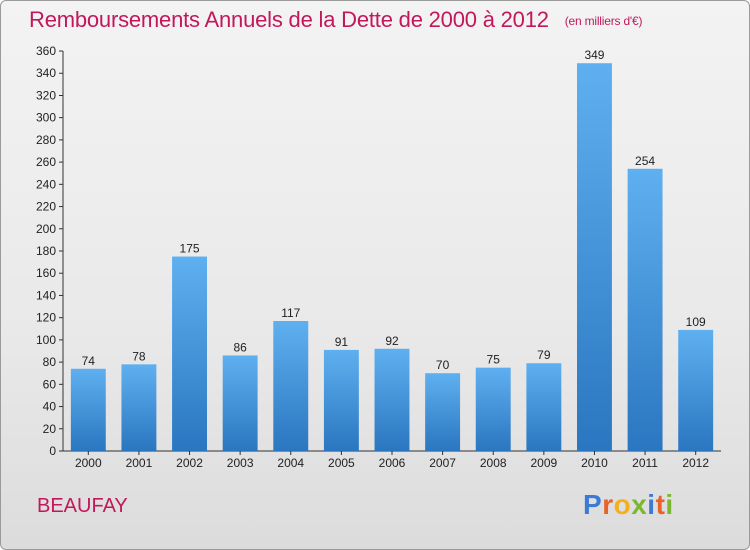  I want to click on y-tick-label: 300, so click(46, 118).